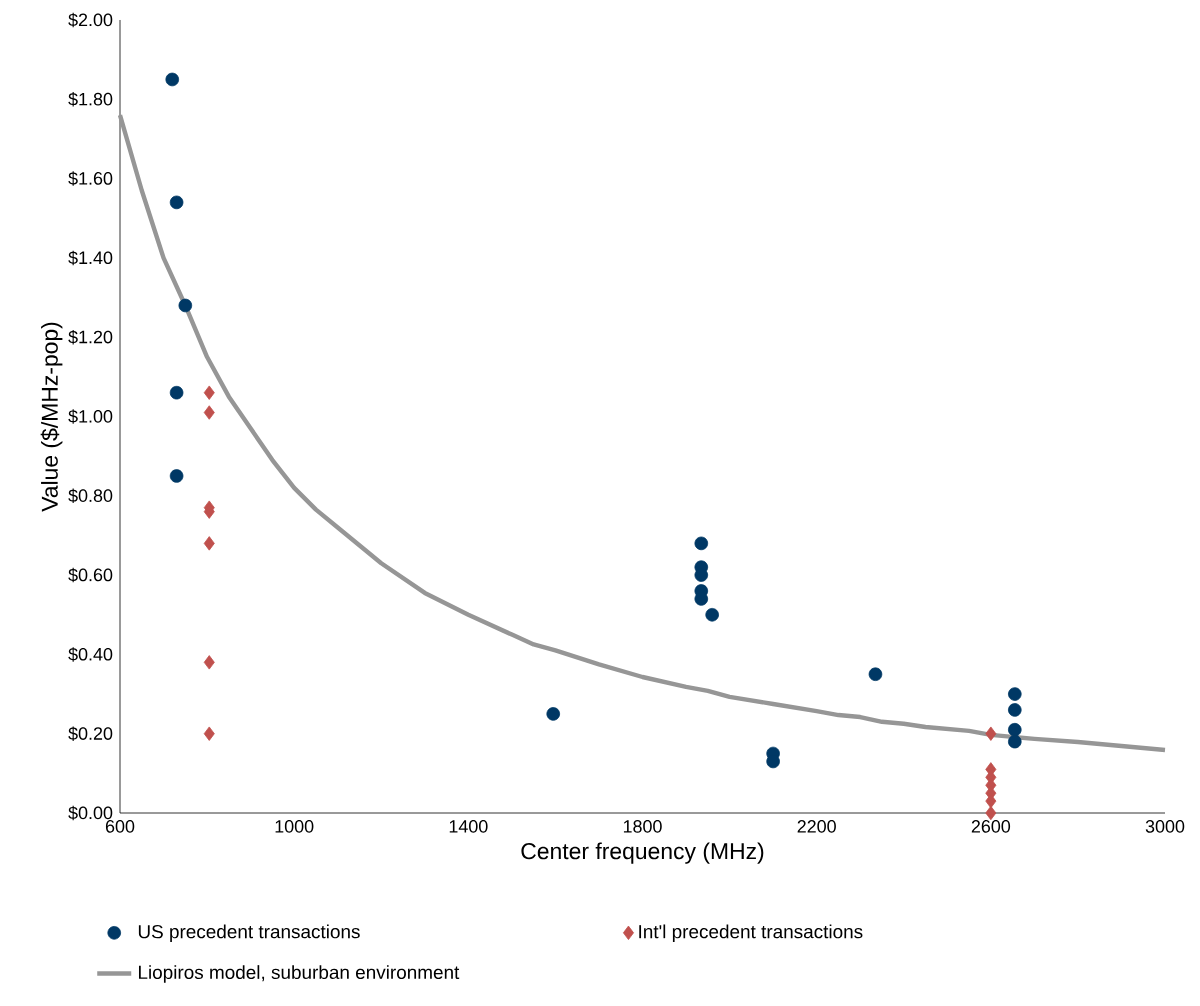  Describe the element at coordinates (642, 826) in the screenshot. I see `x-tick-label: 1800` at that location.